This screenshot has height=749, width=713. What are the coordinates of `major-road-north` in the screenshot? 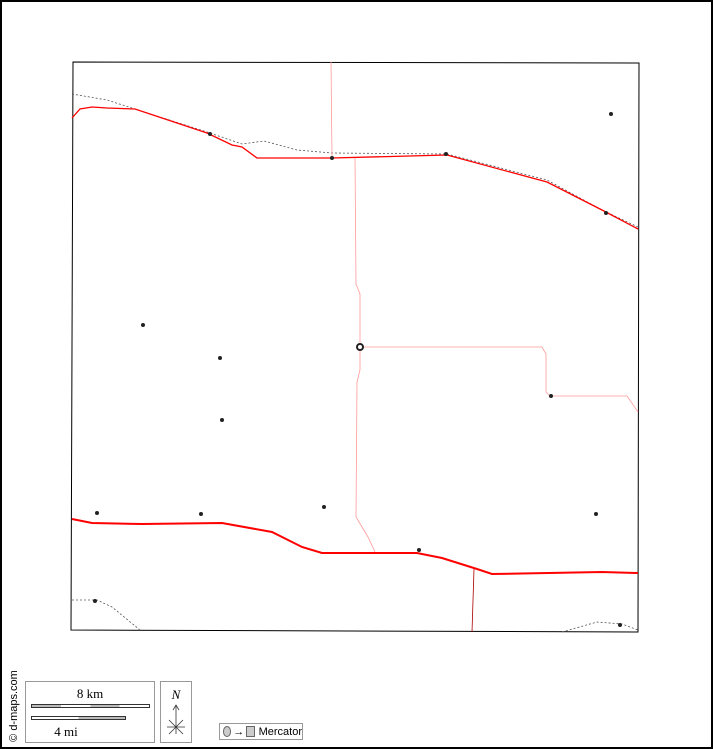 It's located at (355, 168).